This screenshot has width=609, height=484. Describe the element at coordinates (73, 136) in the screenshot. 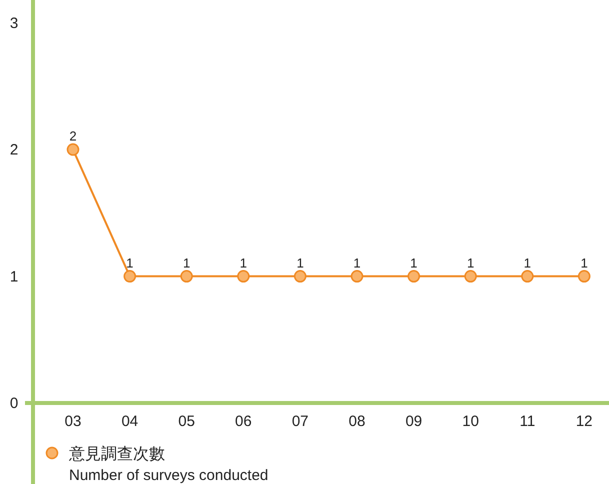

I see `data-label: 2` at that location.